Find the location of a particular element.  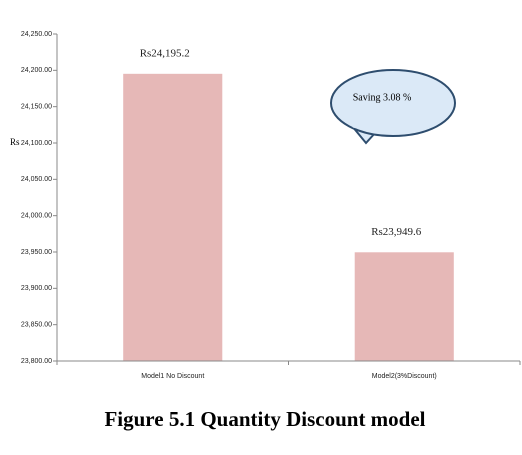

value-label: Rs24,195.2 is located at coordinates (165, 53).